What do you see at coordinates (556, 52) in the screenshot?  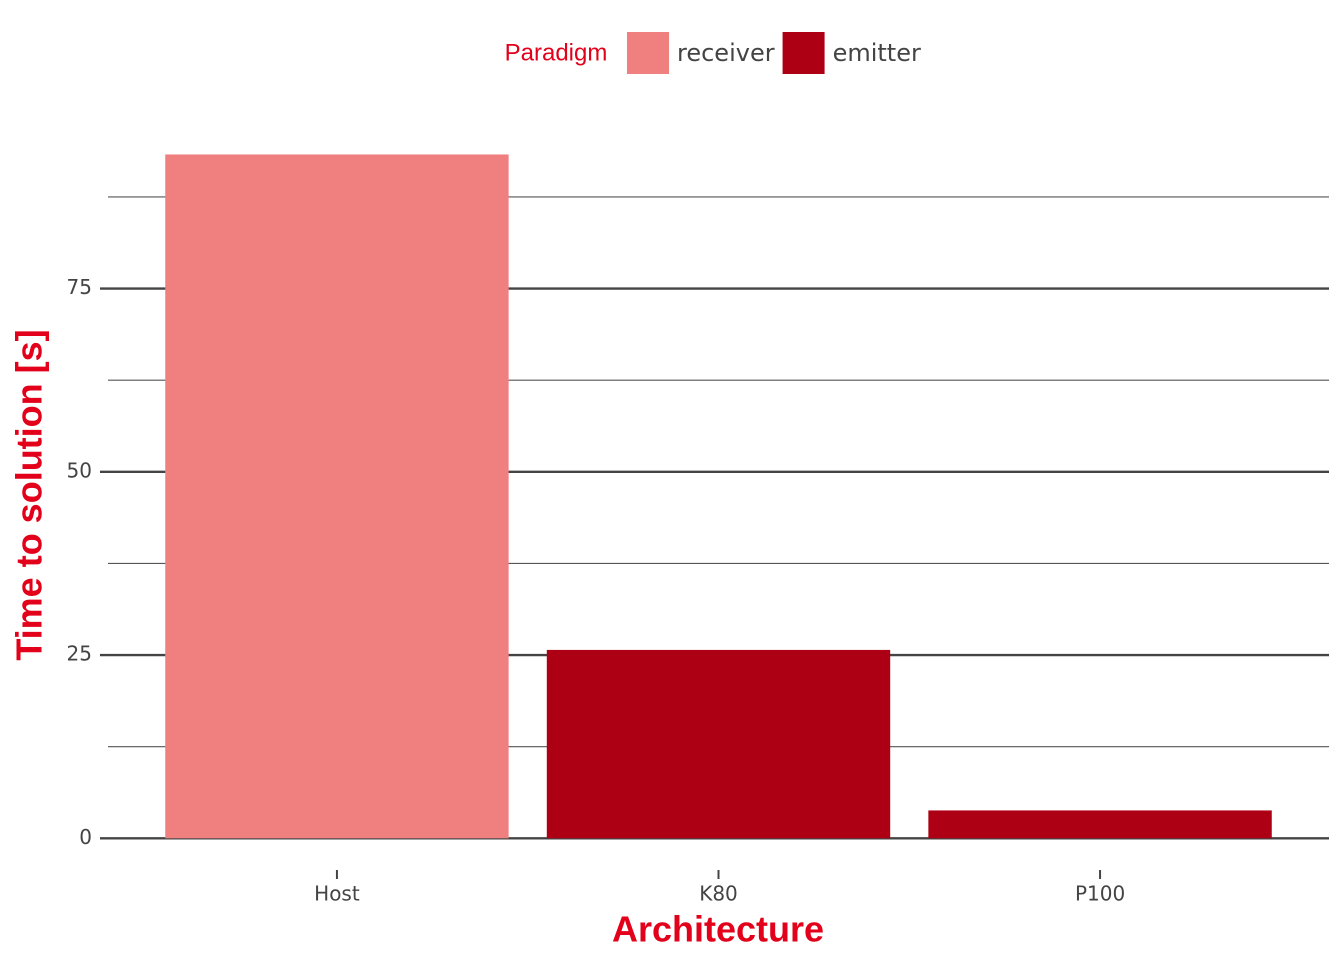 I see `legend-title: Paradigm` at bounding box center [556, 52].